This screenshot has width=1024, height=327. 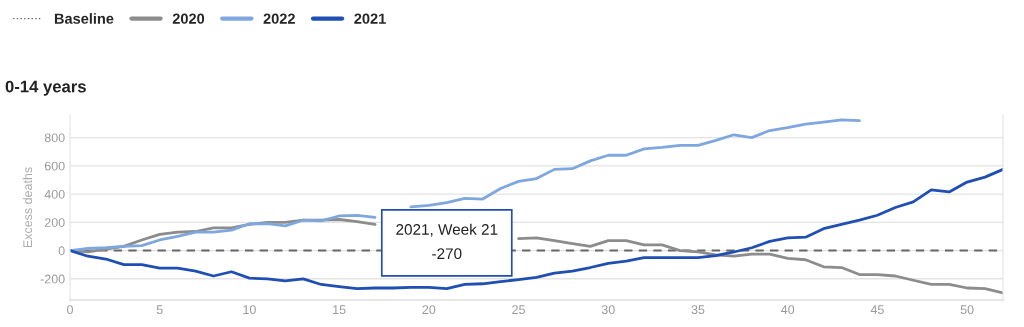 What do you see at coordinates (27, 207) in the screenshot?
I see `y-axis-title: Excess deaths` at bounding box center [27, 207].